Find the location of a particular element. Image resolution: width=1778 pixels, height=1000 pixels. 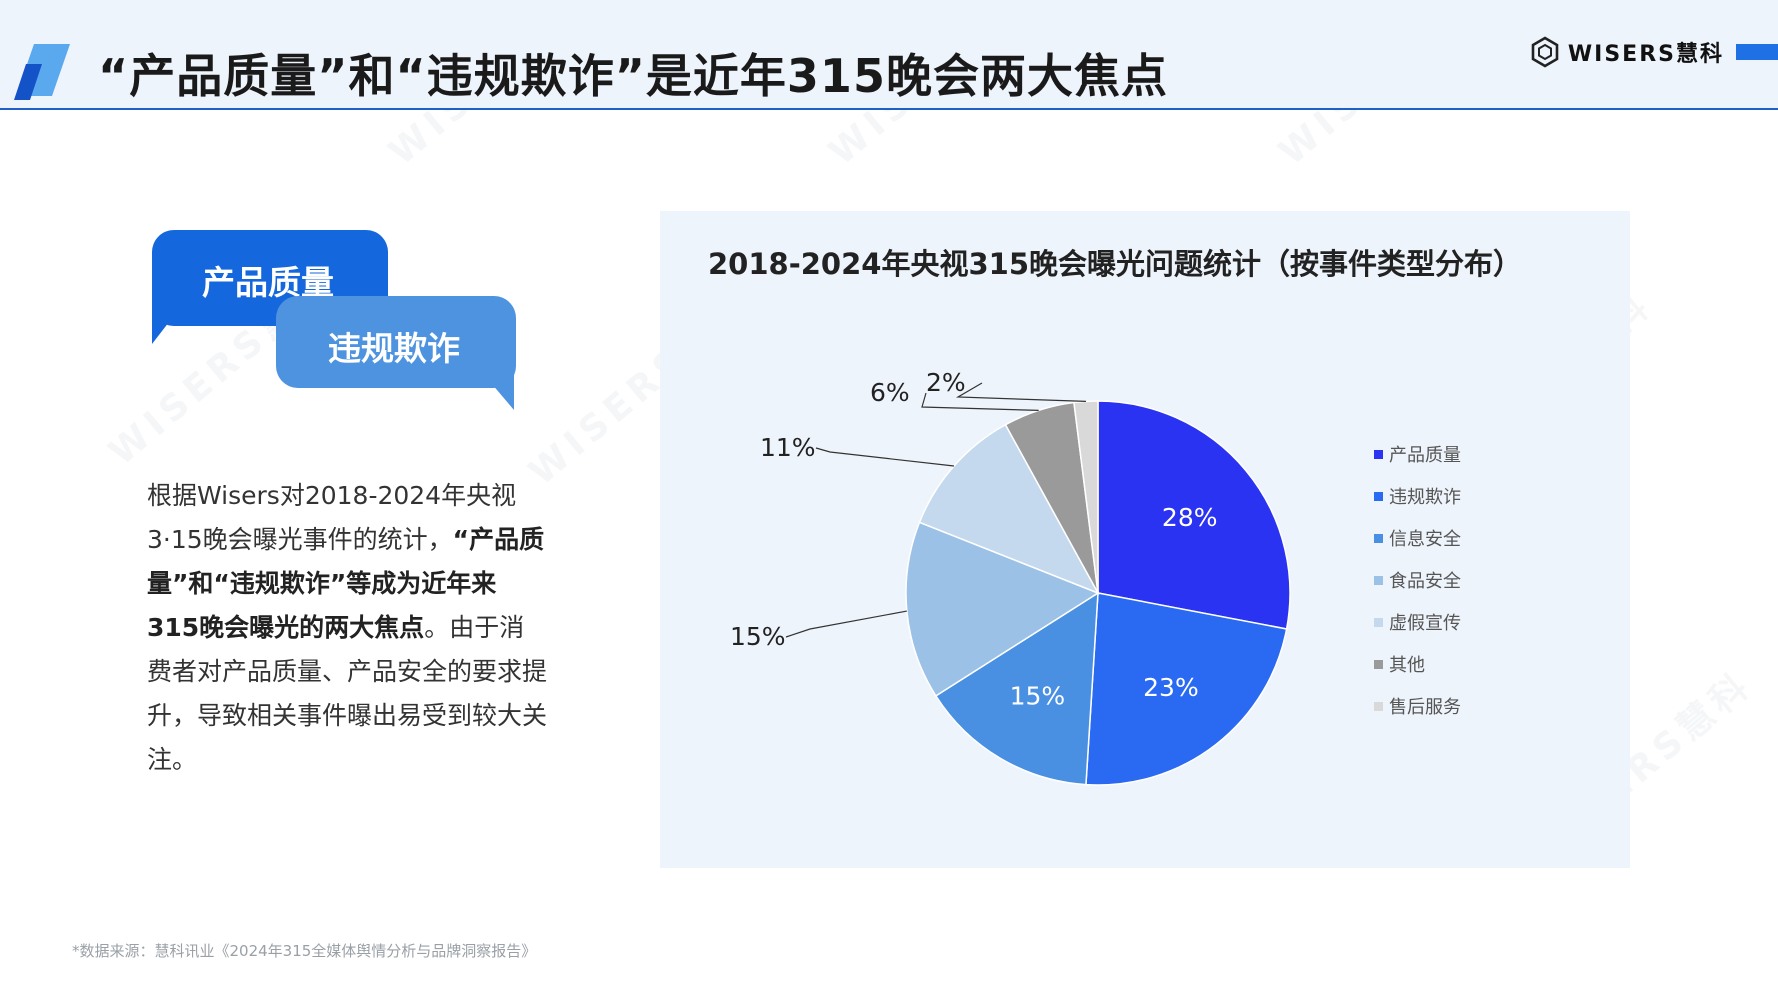

source-note: *数据来源：慧科讯业《2024年315全媒体舆情分析与品牌洞察报告》 is located at coordinates (304, 951).